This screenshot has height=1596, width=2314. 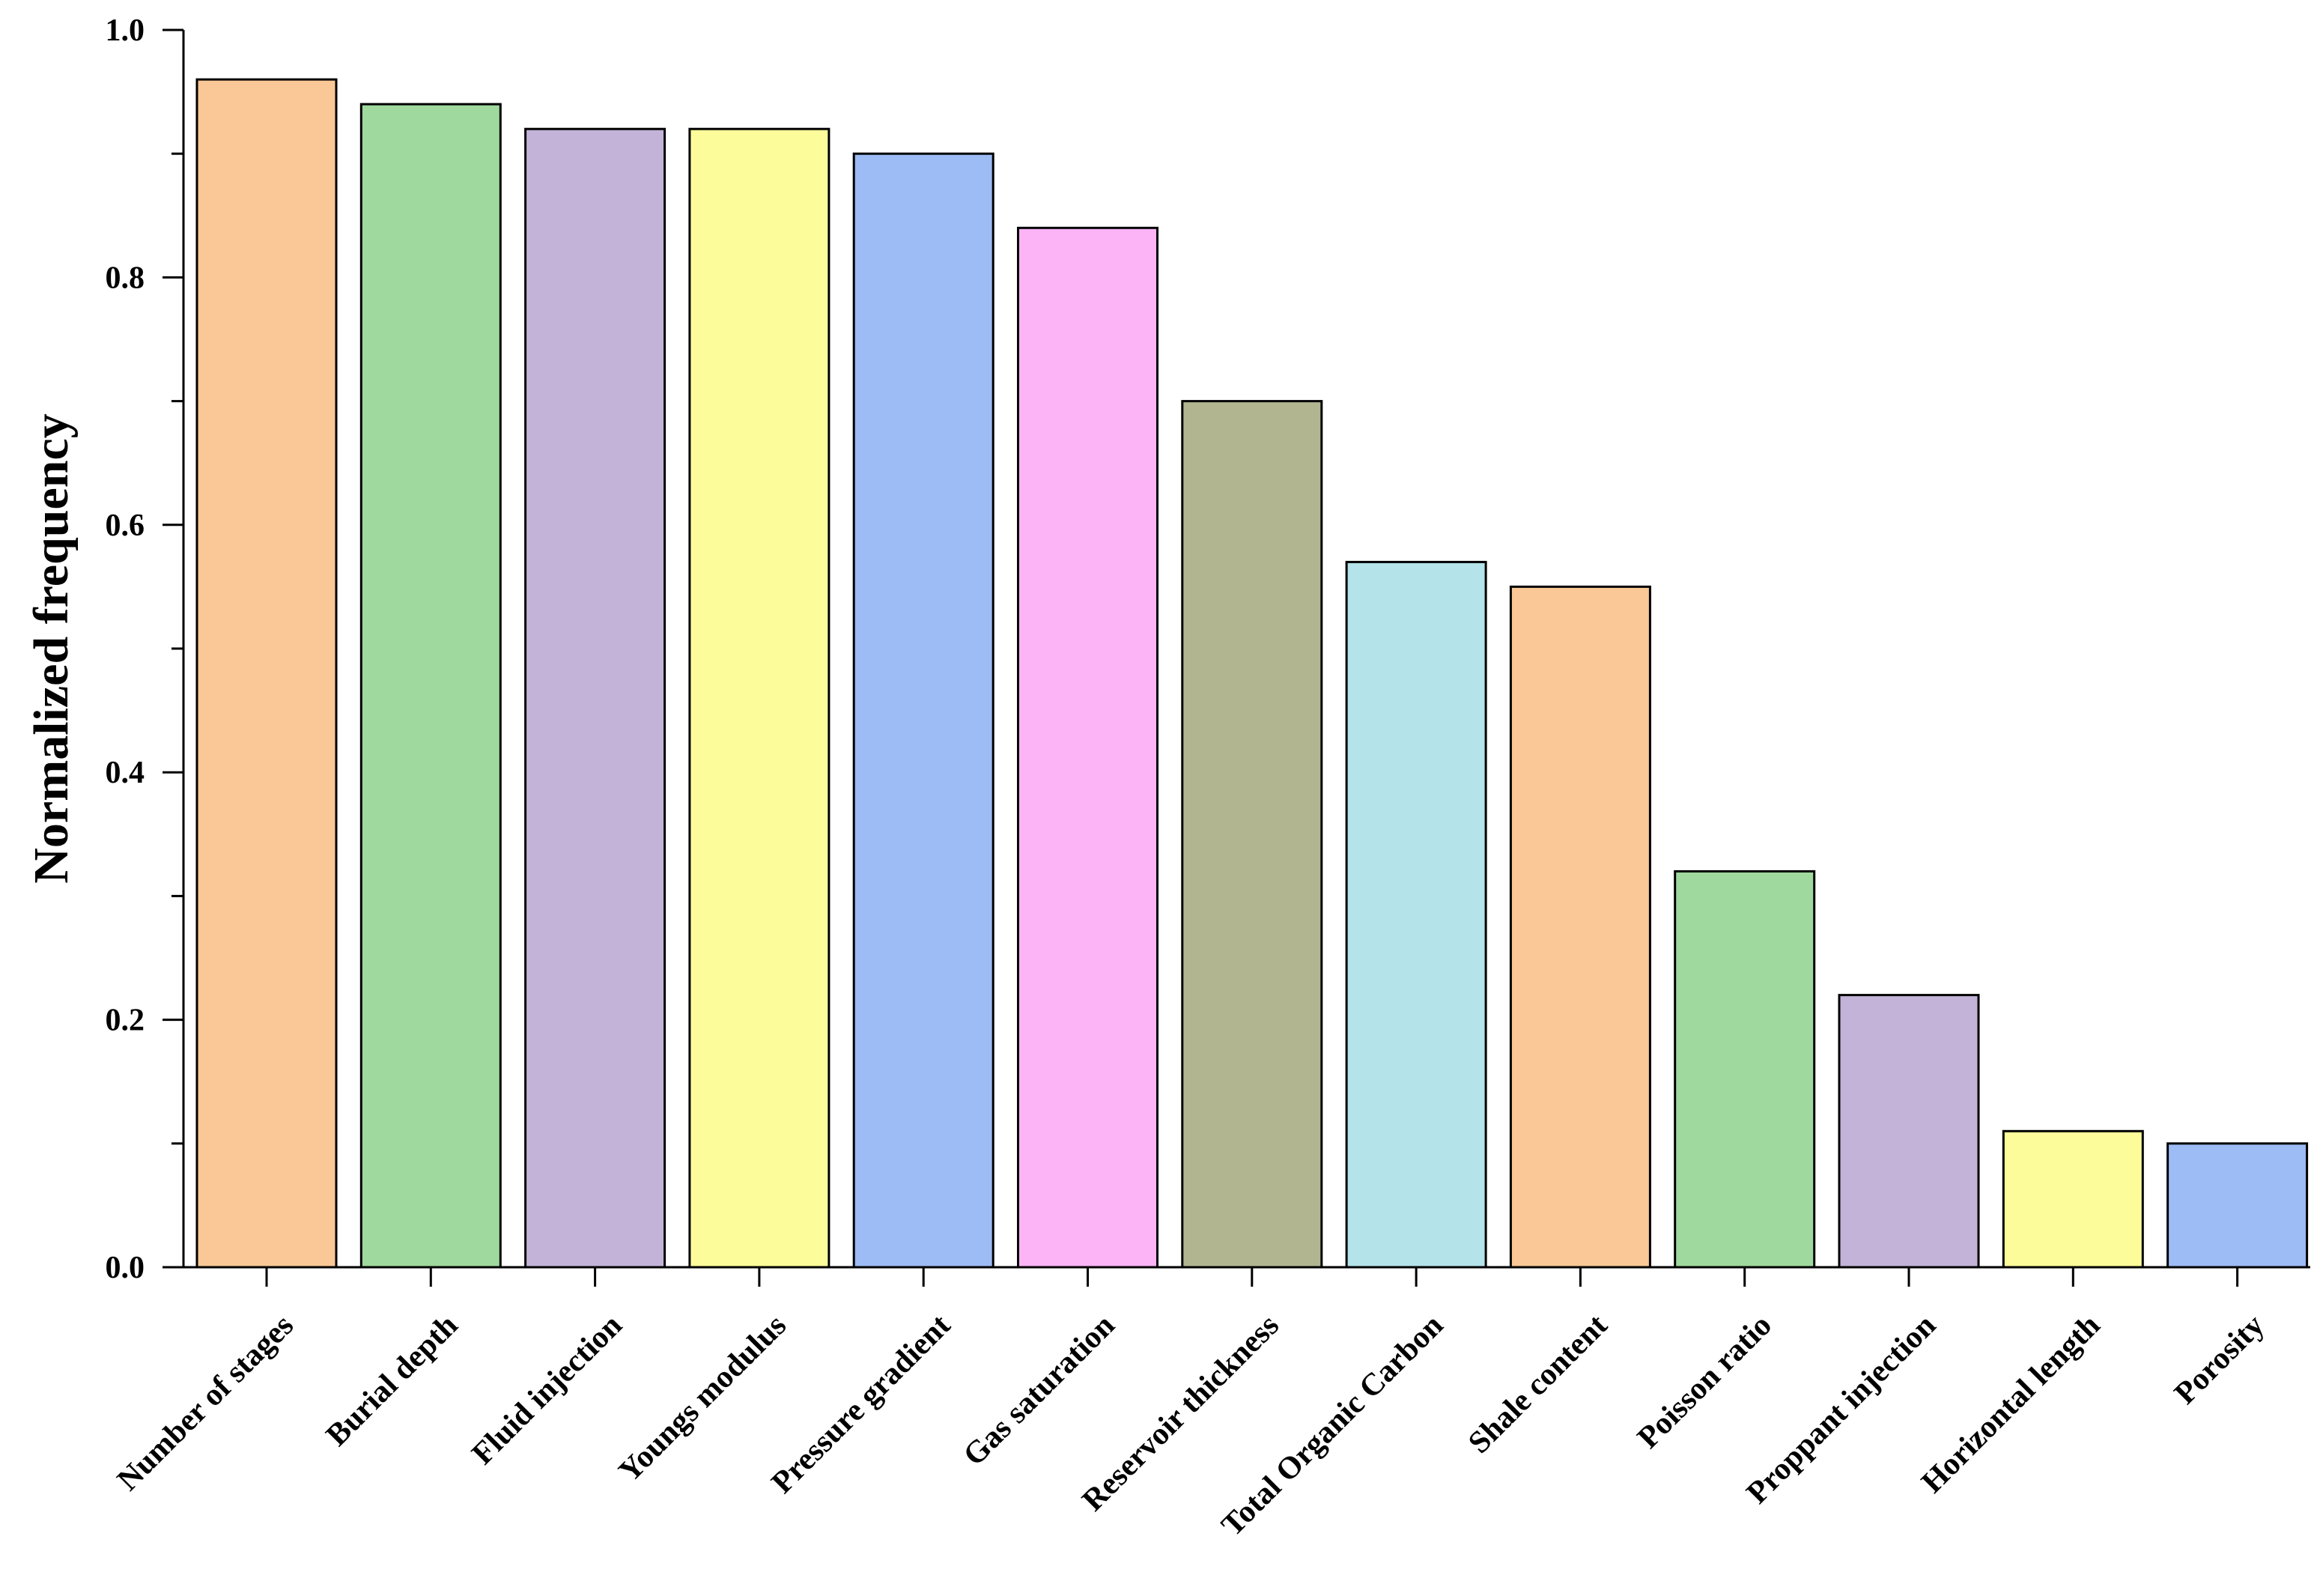 I want to click on x-tick-label: Fluid injection, so click(x=547, y=1390).